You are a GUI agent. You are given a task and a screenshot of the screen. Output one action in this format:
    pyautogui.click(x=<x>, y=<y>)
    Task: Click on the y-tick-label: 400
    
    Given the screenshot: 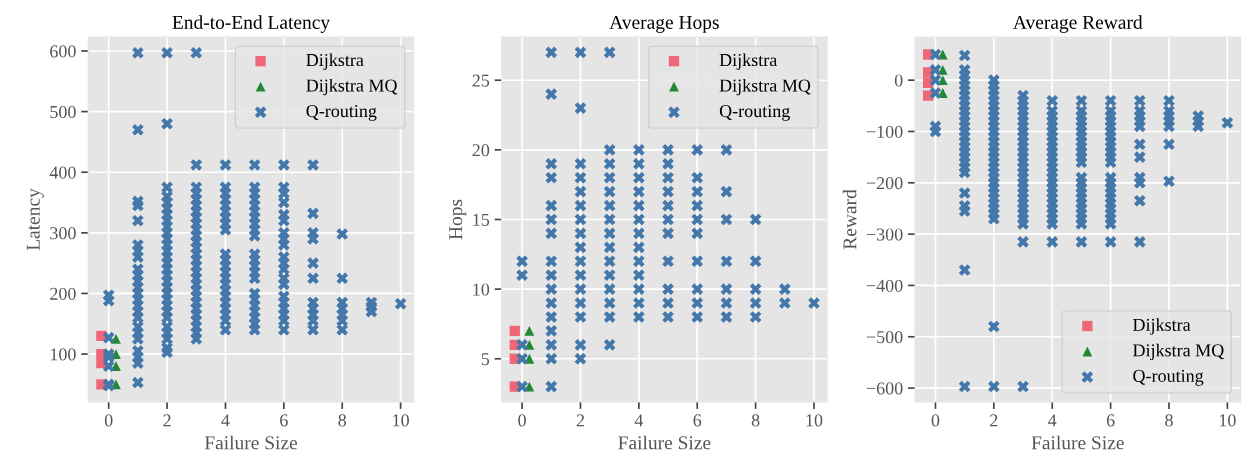 What is the action you would take?
    pyautogui.click(x=62, y=172)
    